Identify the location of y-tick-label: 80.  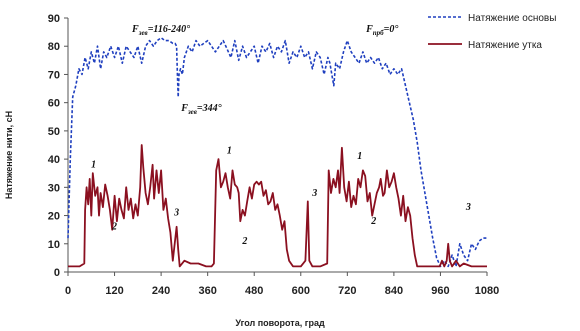
(54, 47).